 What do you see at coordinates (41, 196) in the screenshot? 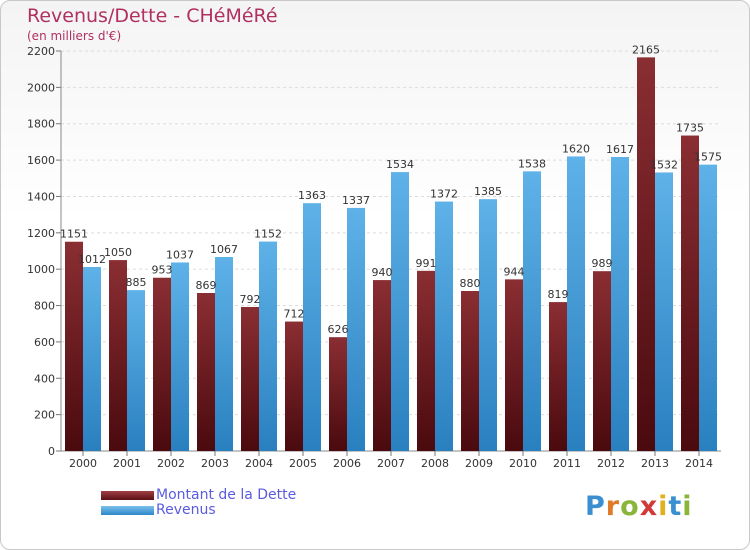
I see `y-tick-label: 1400` at bounding box center [41, 196].